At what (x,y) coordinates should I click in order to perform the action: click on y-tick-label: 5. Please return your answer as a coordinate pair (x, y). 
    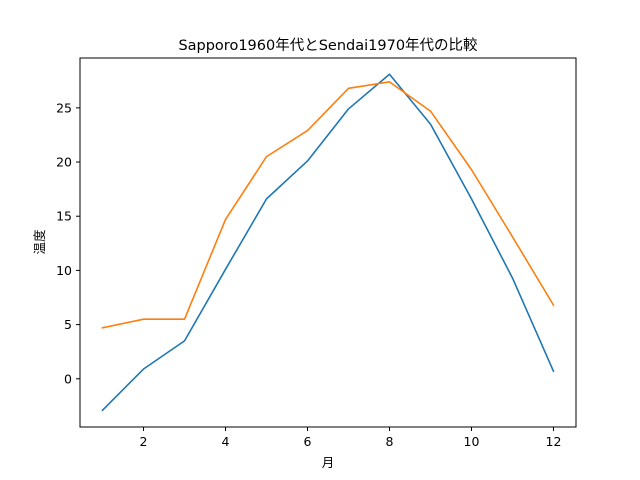
    Looking at the image, I should click on (68, 324).